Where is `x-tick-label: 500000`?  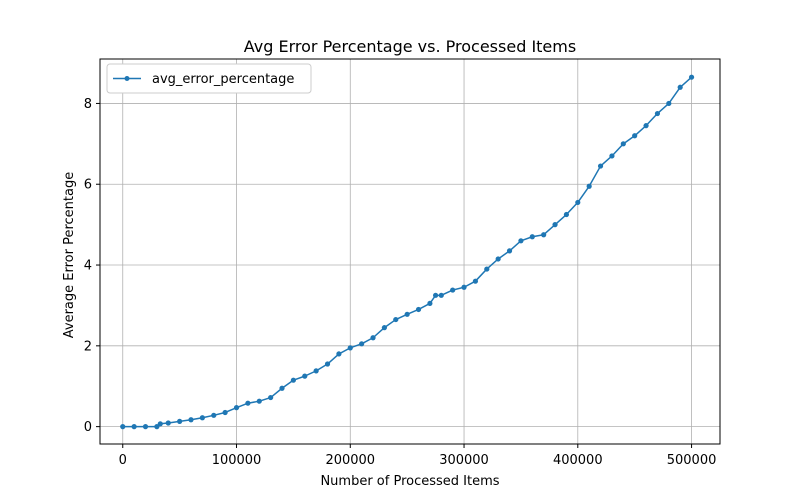
x-tick-label: 500000 is located at coordinates (692, 460).